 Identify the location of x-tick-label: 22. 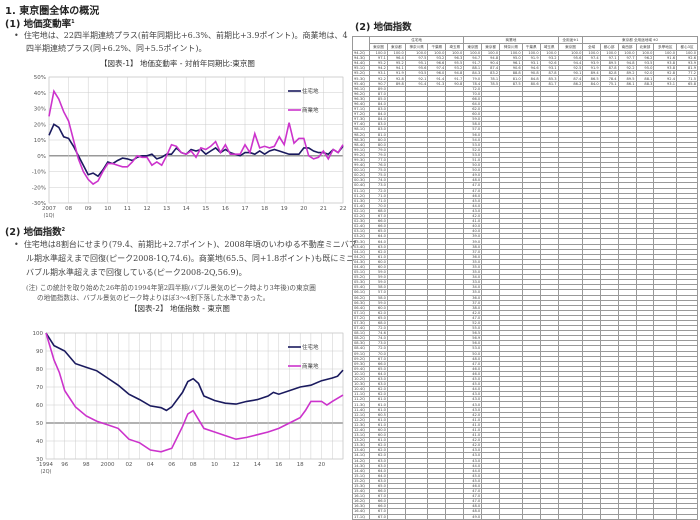
(343, 209).